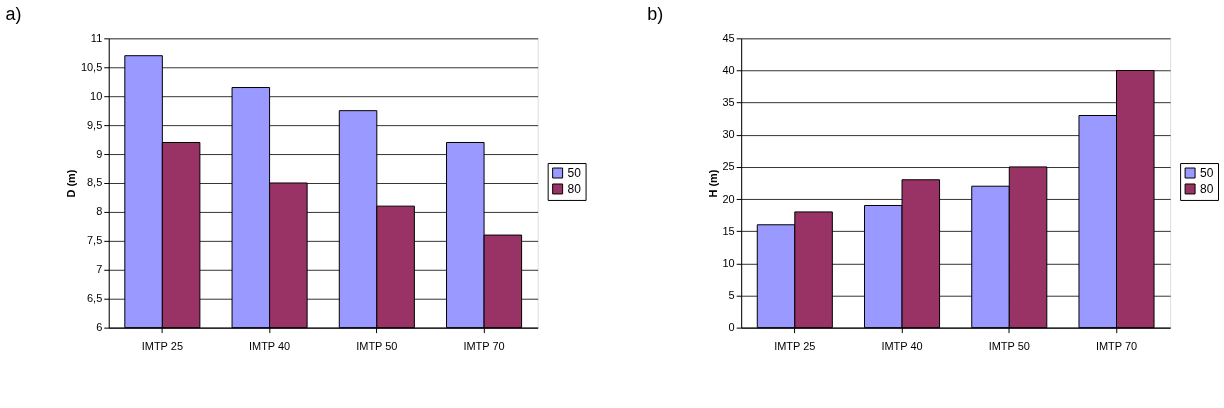 The width and height of the screenshot is (1224, 408). What do you see at coordinates (99, 269) in the screenshot?
I see `y-tick-label: 7` at bounding box center [99, 269].